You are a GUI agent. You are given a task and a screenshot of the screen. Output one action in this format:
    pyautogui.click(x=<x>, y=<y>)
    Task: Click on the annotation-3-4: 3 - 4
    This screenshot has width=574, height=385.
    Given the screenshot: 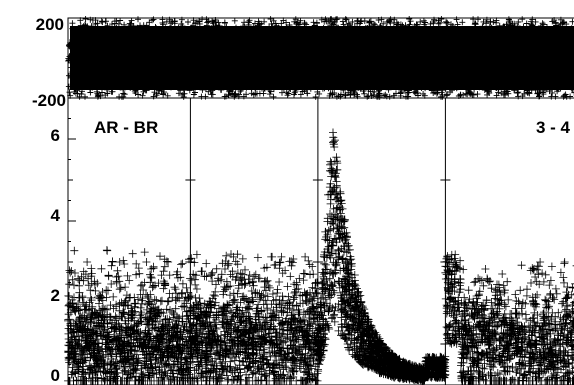 What is the action you would take?
    pyautogui.click(x=553, y=127)
    